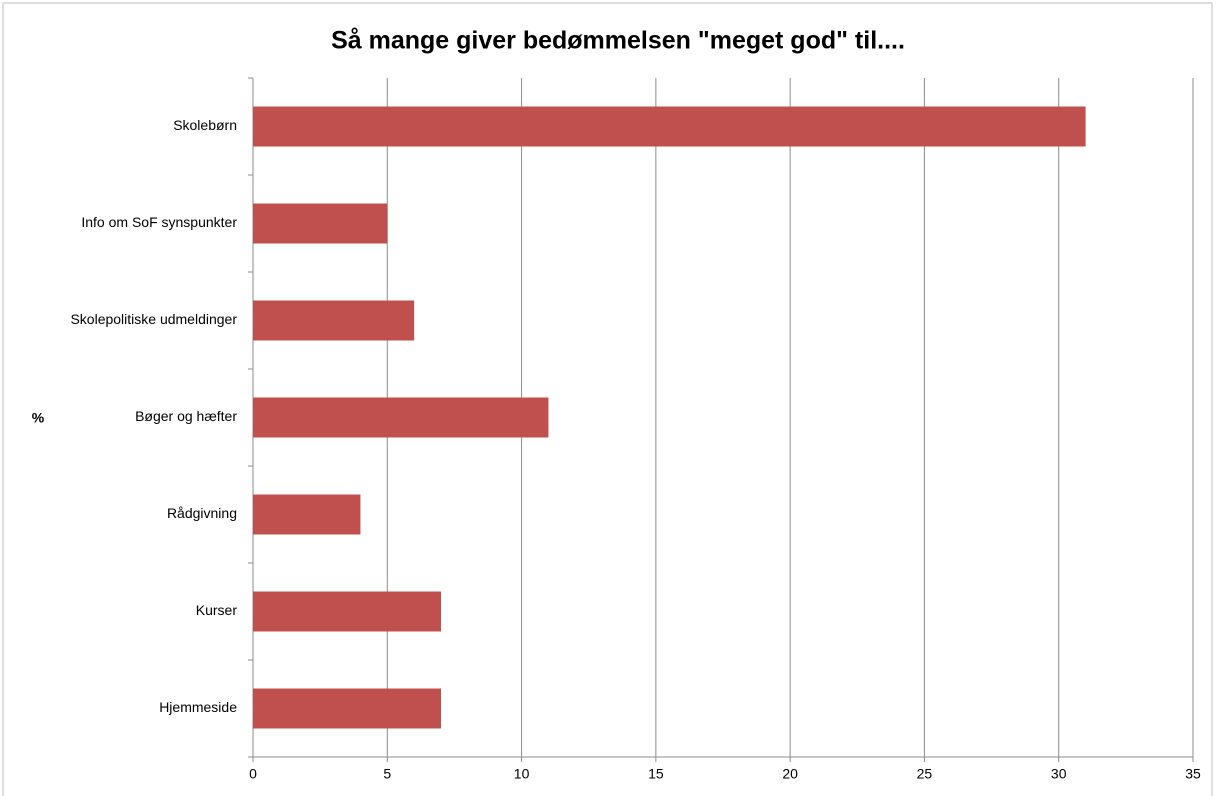  I want to click on x-tick-label: 30, so click(1059, 774).